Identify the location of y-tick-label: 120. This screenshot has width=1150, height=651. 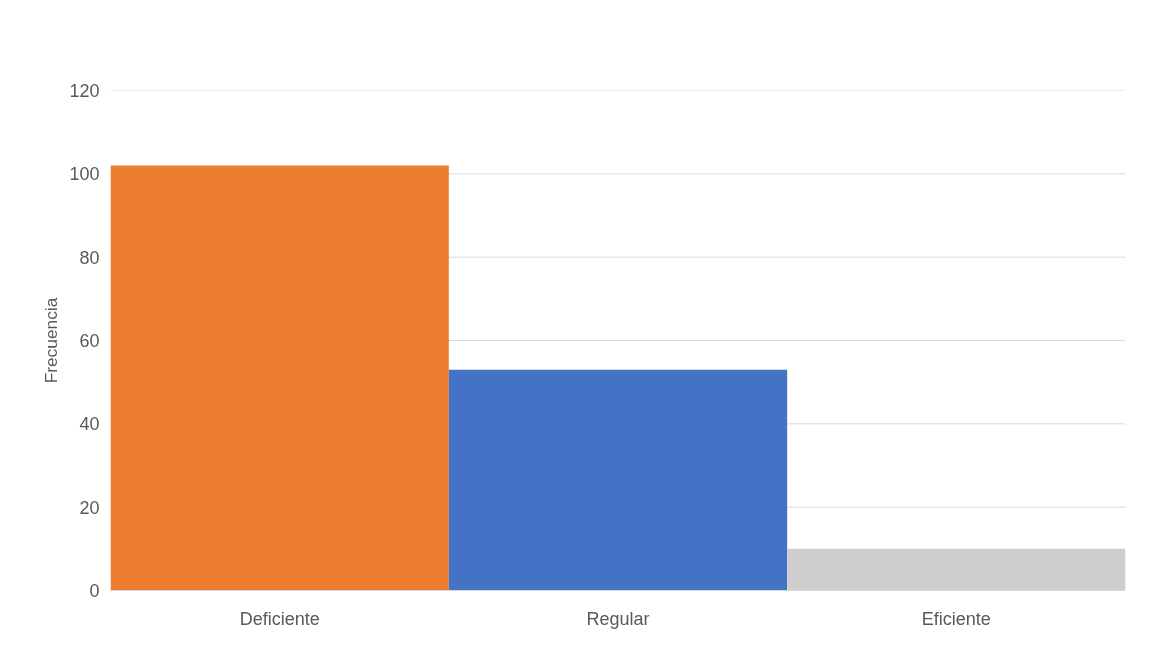
(84, 91).